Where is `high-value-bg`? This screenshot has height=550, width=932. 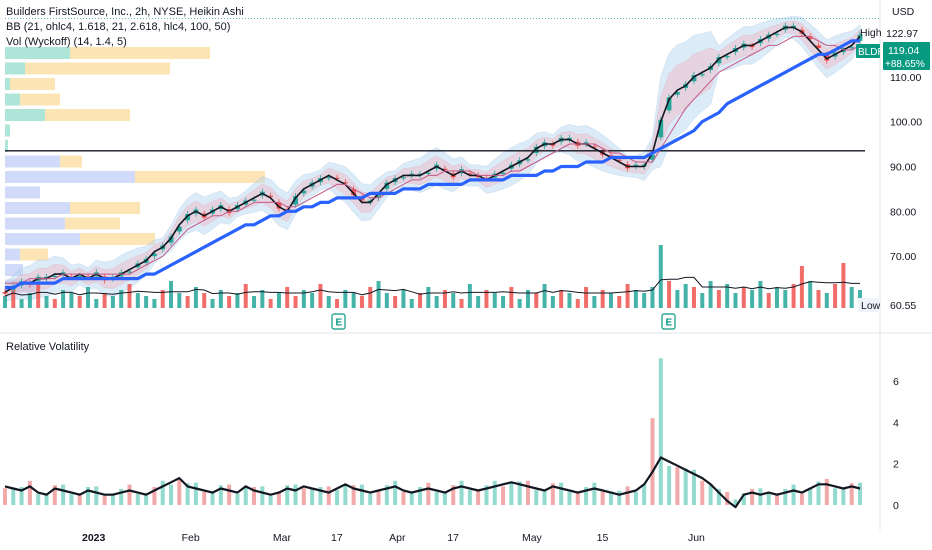 high-value-bg is located at coordinates (905, 33).